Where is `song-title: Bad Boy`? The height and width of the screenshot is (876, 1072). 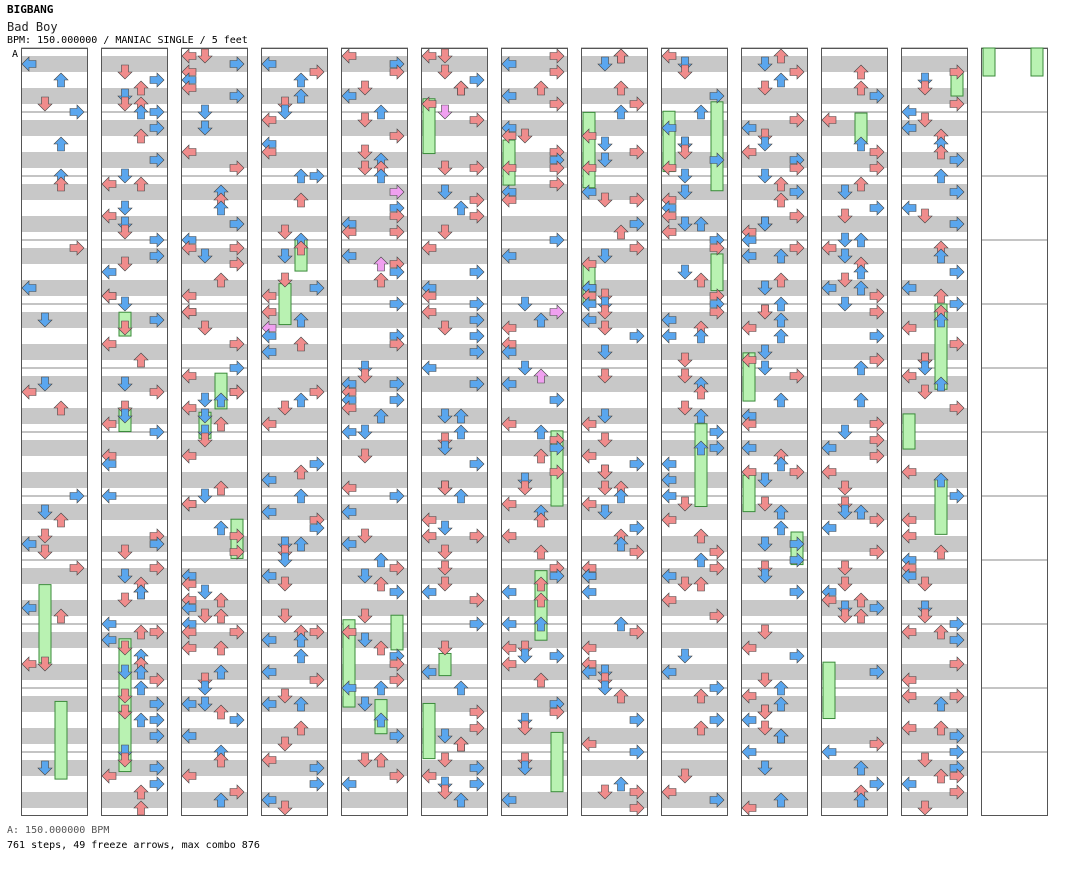 song-title: Bad Boy is located at coordinates (32, 27).